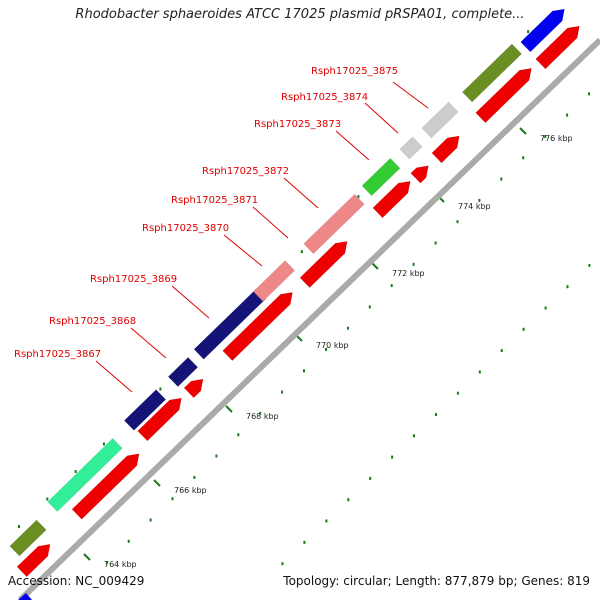  What do you see at coordinates (332, 345) in the screenshot?
I see `scale-tick-label: 770 kbp` at bounding box center [332, 345].